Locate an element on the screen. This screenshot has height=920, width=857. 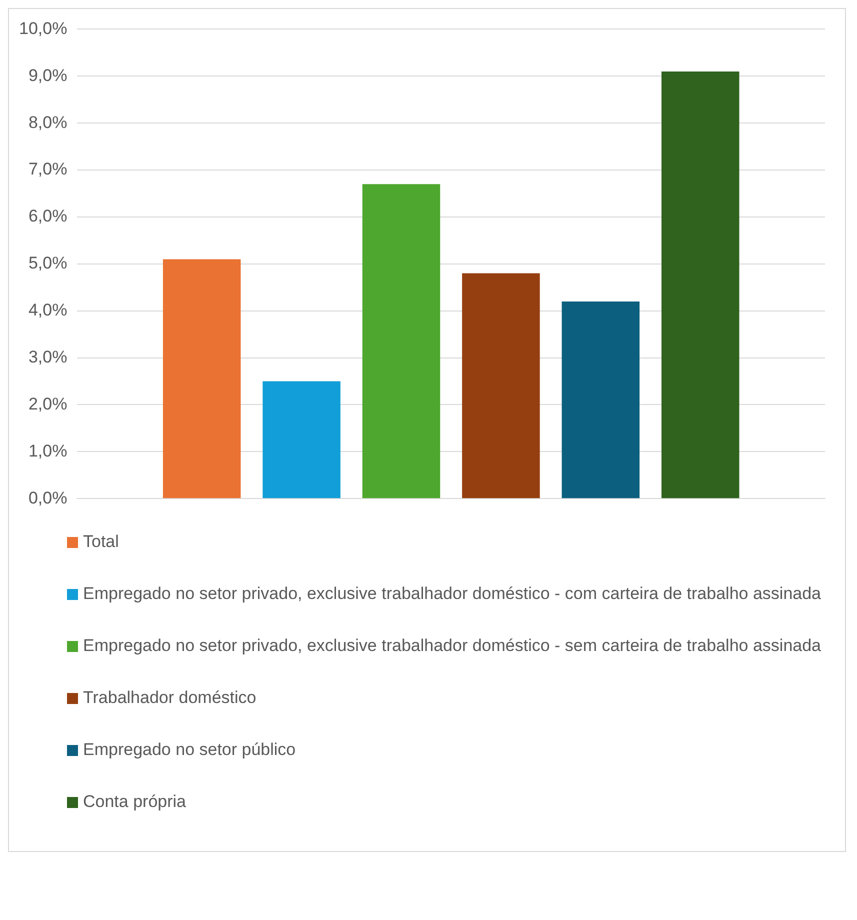
y-tick-label: 3,0% is located at coordinates (48, 356).